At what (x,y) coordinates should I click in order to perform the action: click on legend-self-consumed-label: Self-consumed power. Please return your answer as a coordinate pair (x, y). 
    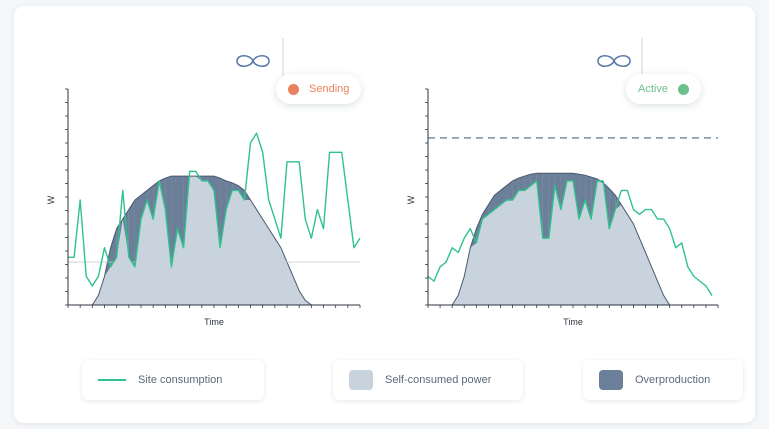
    Looking at the image, I should click on (438, 380).